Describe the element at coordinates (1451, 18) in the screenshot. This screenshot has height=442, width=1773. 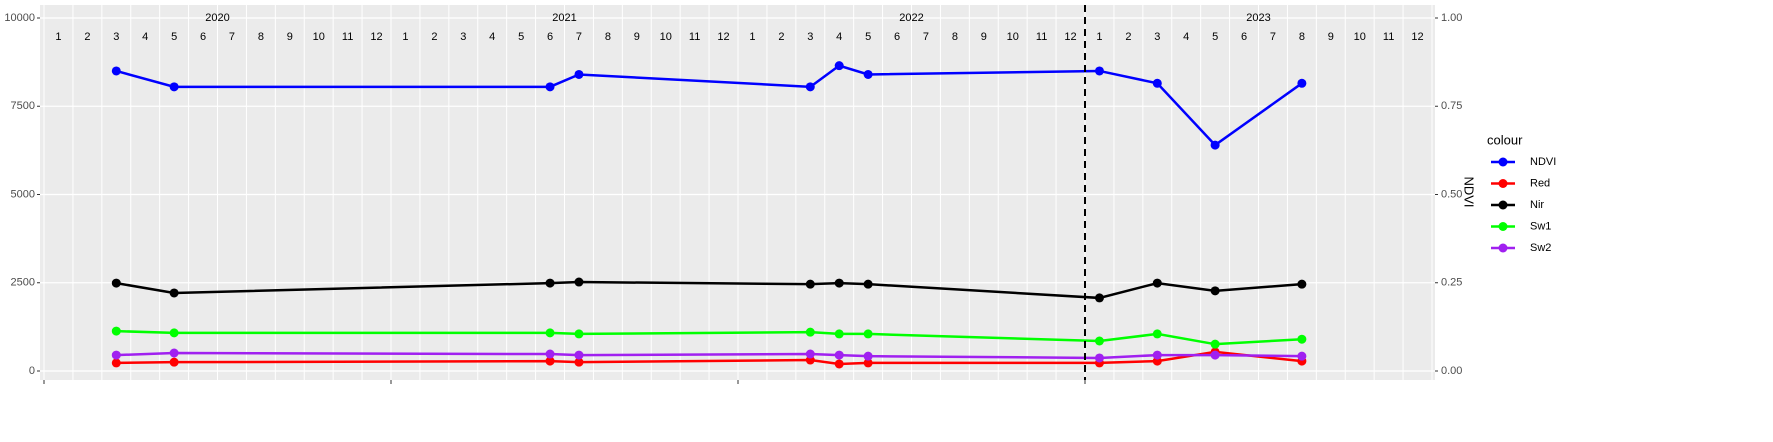
I see `y2-tick-label: 1.00` at that location.